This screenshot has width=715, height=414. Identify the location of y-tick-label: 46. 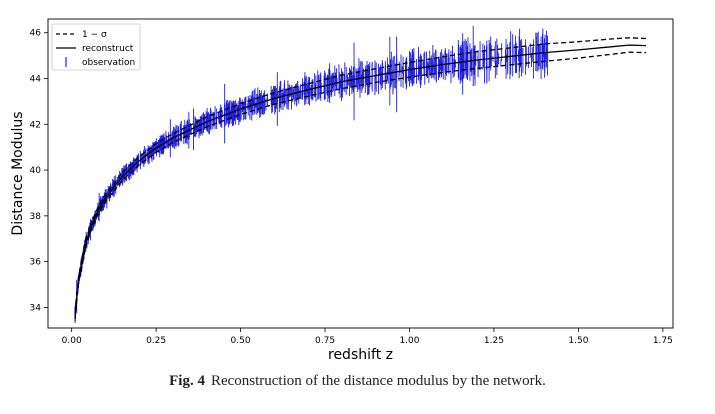
(36, 34).